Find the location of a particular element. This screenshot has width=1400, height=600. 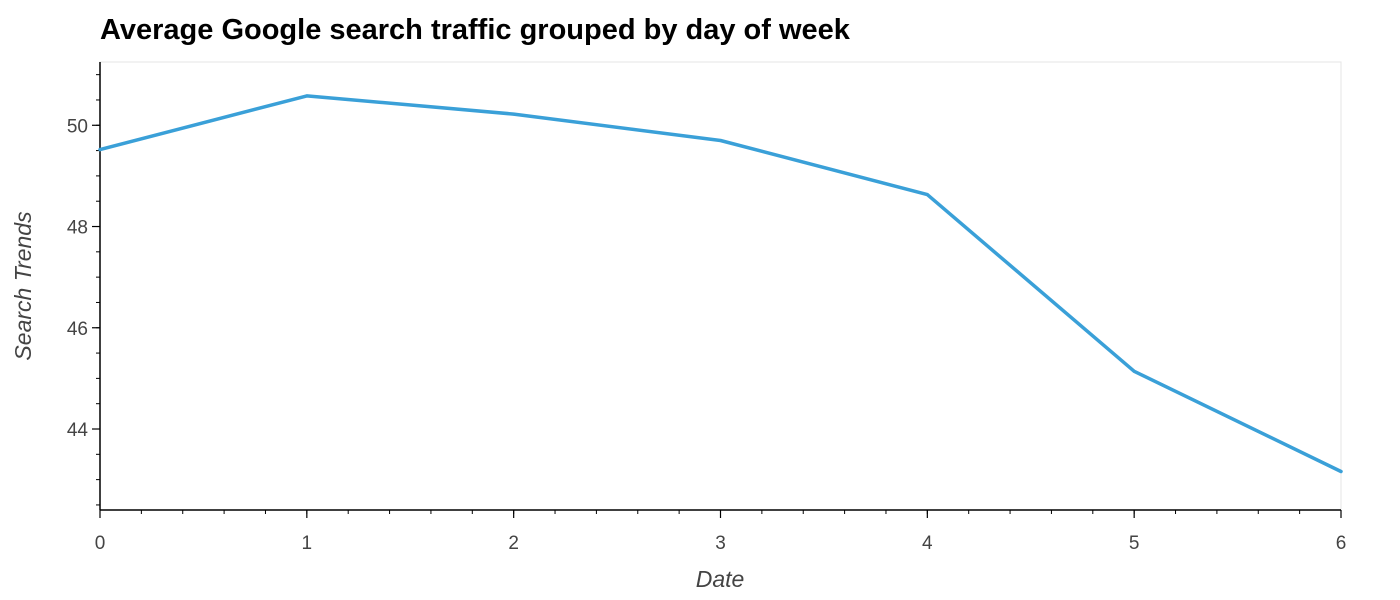

x-tick-label: 1 is located at coordinates (307, 543).